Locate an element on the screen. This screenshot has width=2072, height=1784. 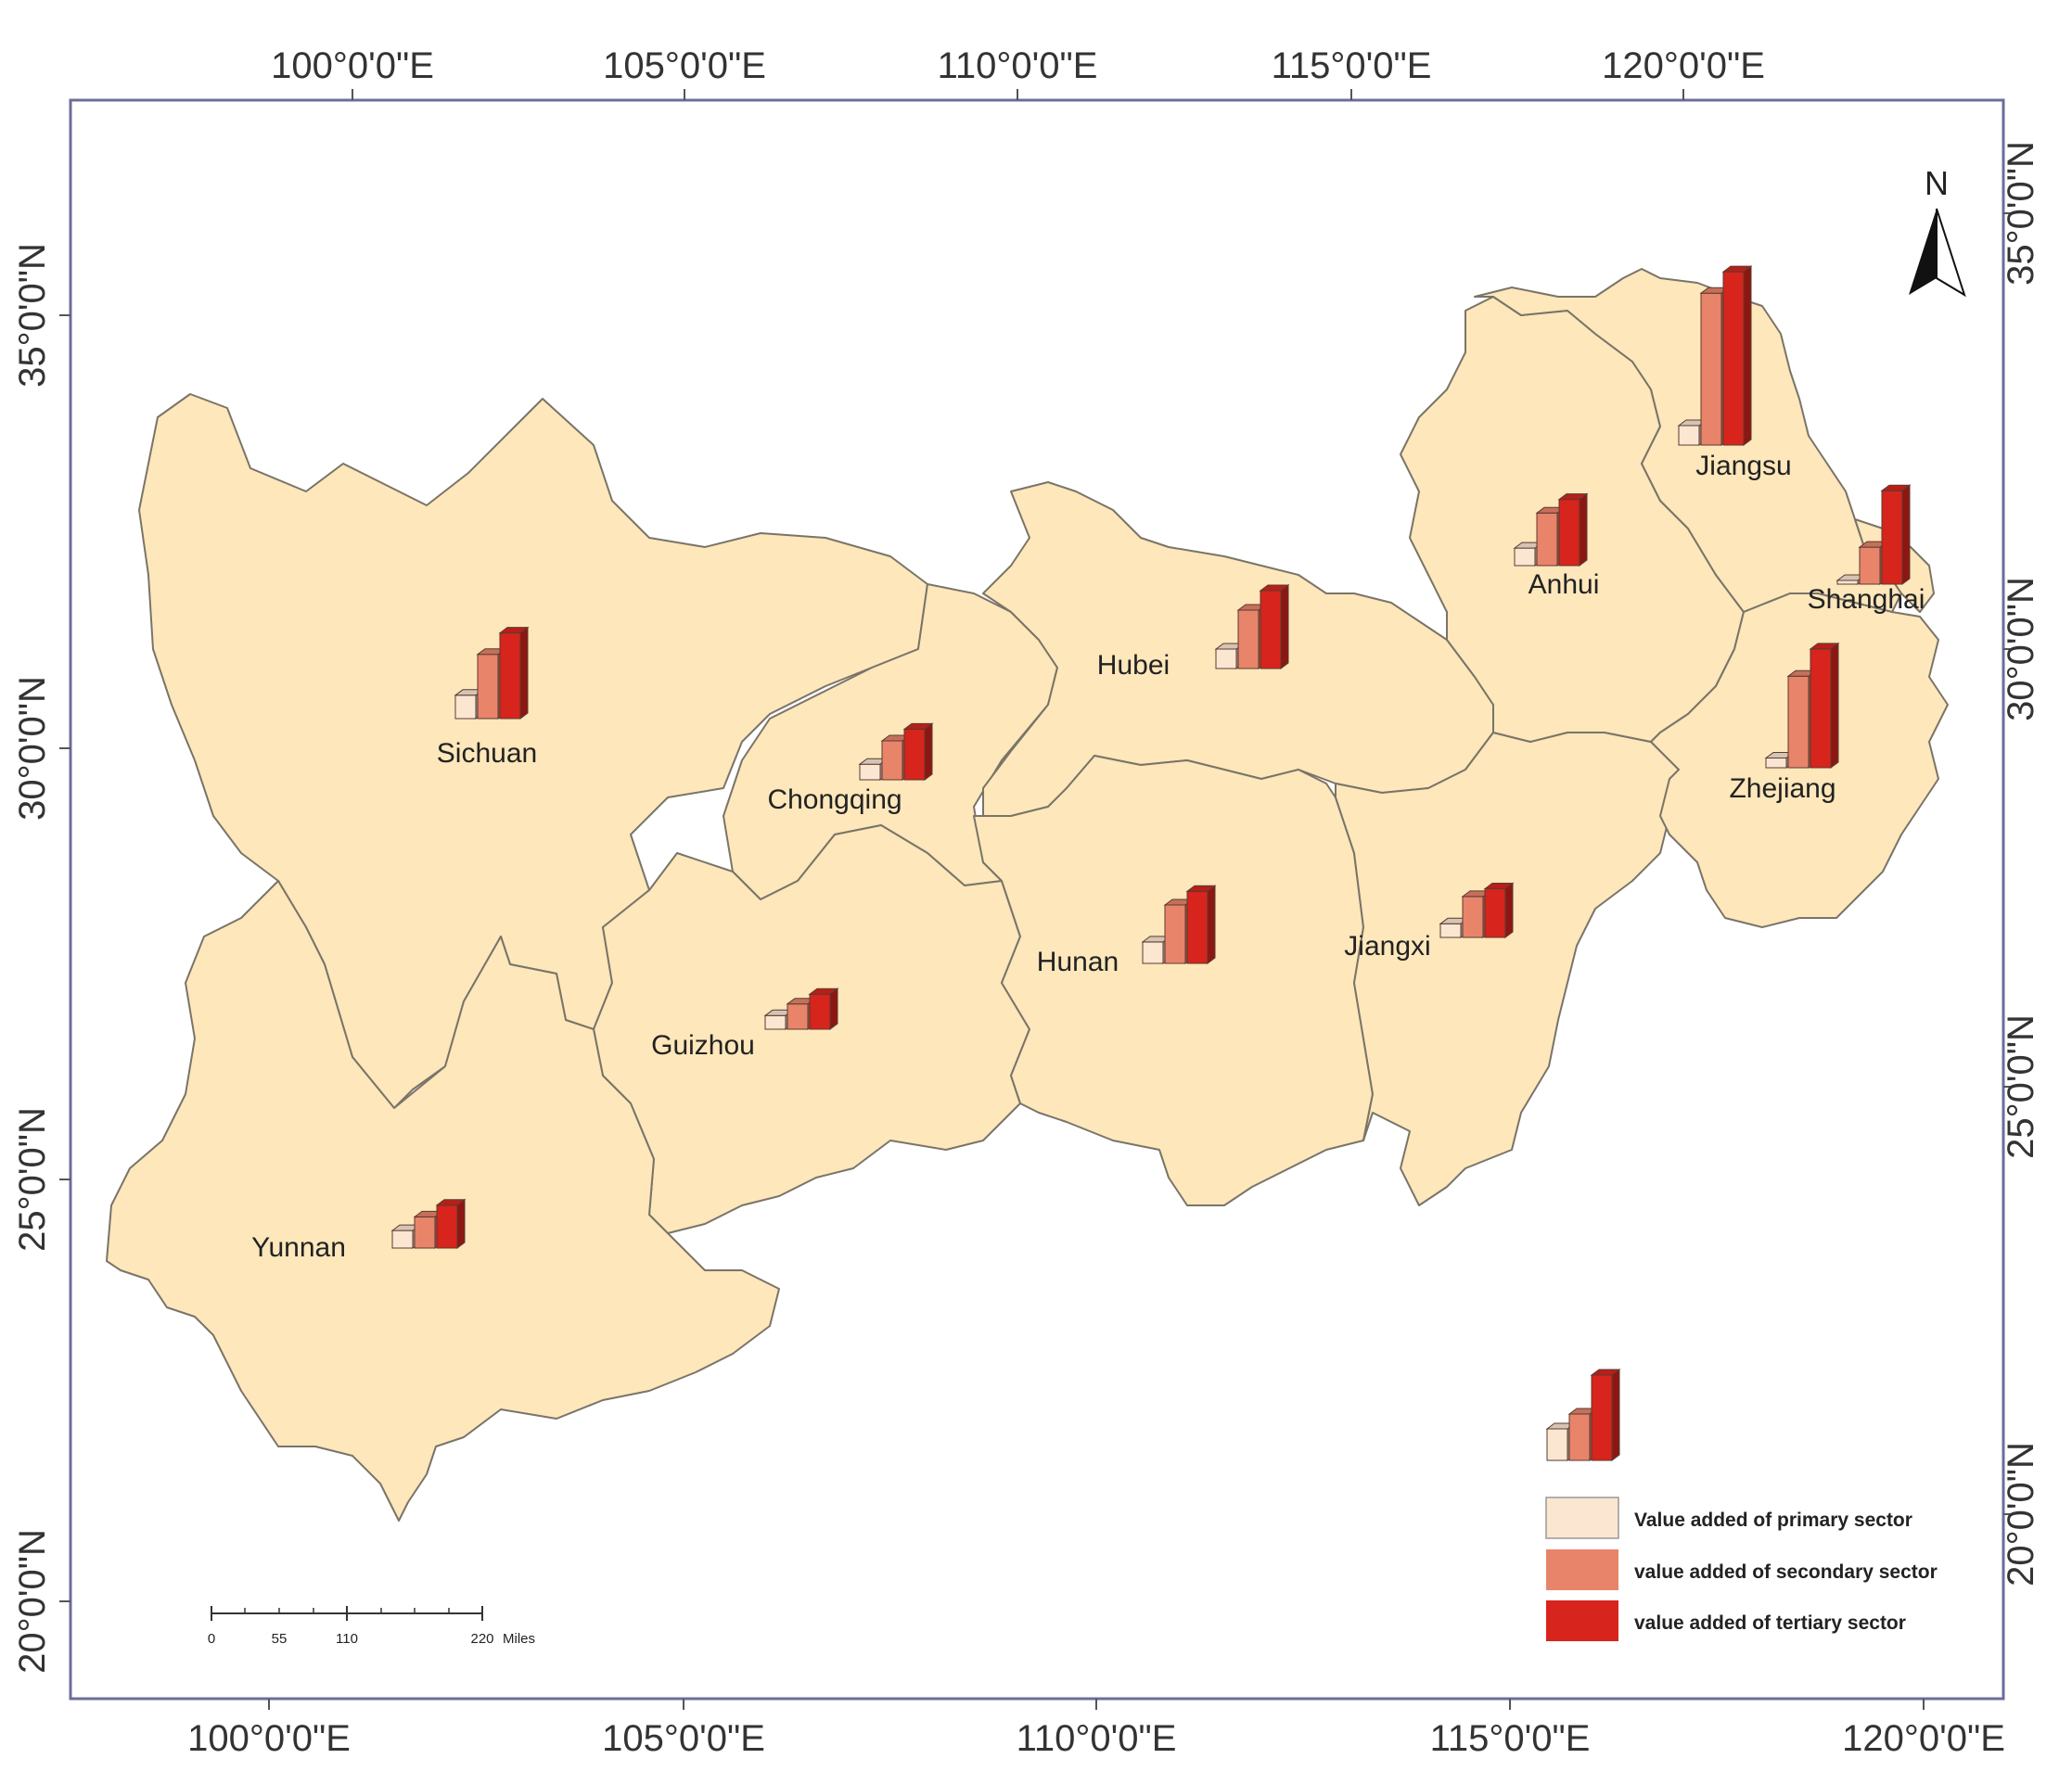
scale-tick-0: 0 is located at coordinates (211, 1639).